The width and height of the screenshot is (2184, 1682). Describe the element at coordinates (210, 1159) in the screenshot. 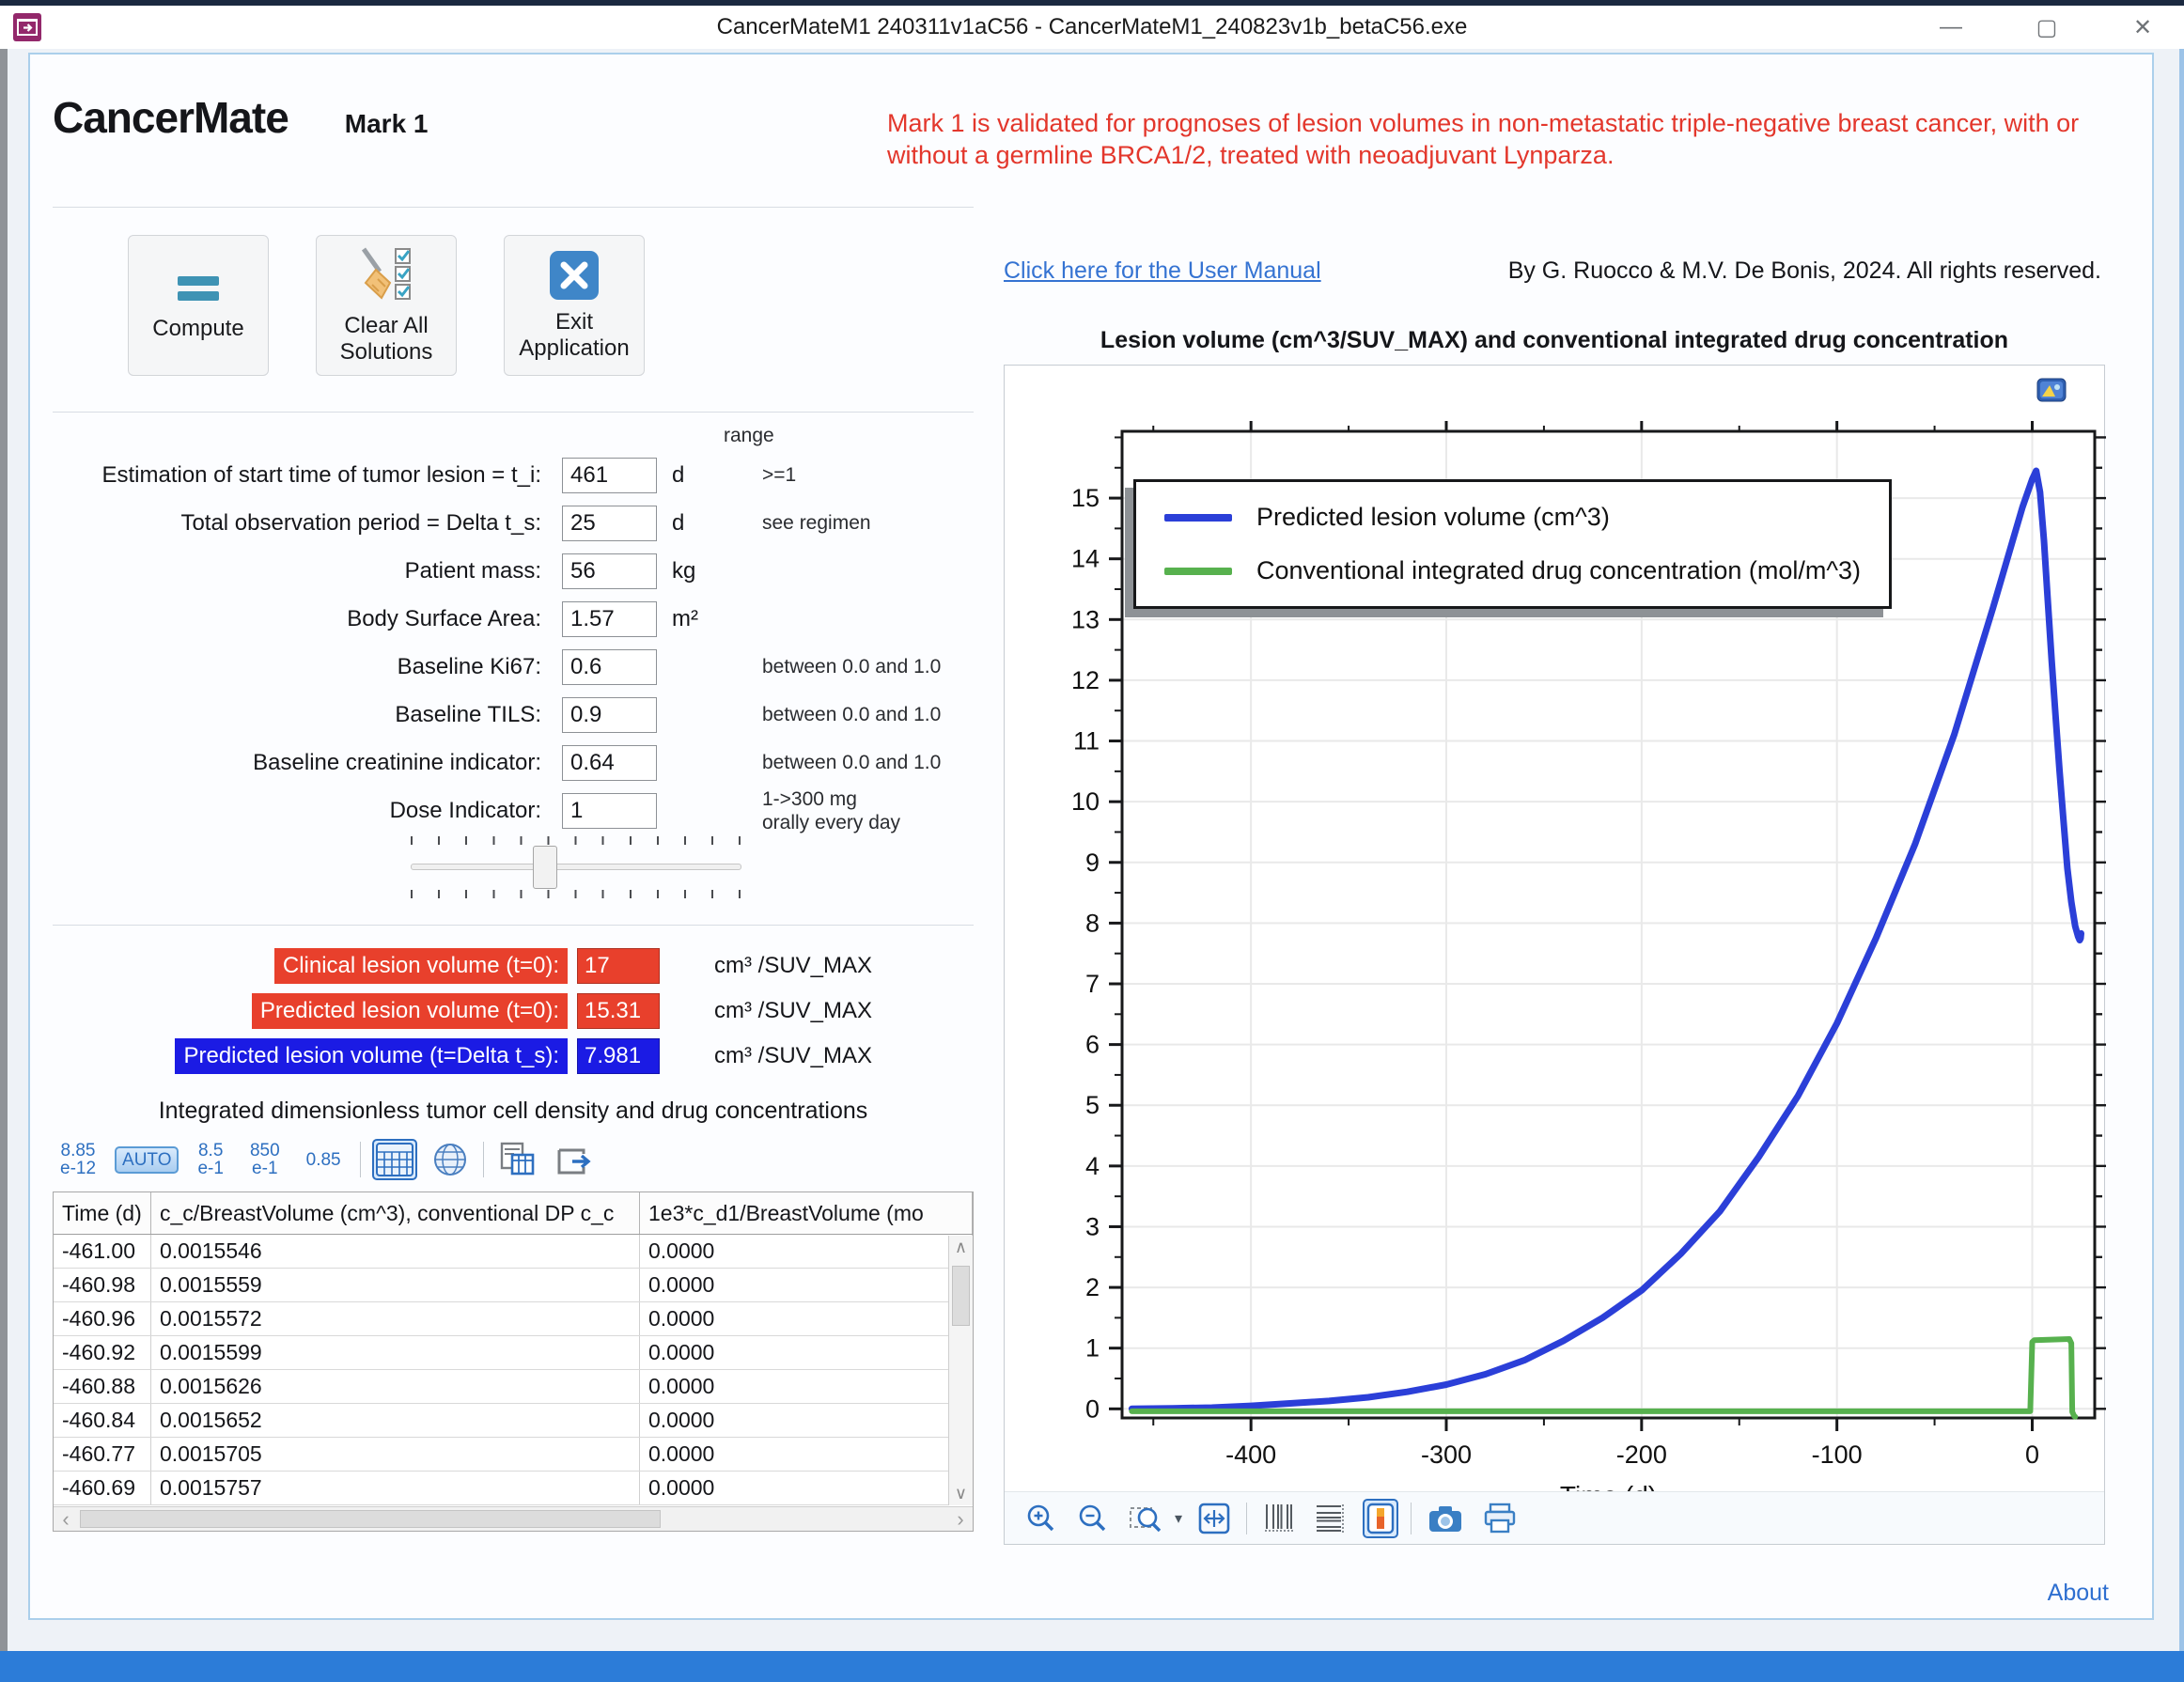

I see `number-format-button: 8.5 e-1` at that location.